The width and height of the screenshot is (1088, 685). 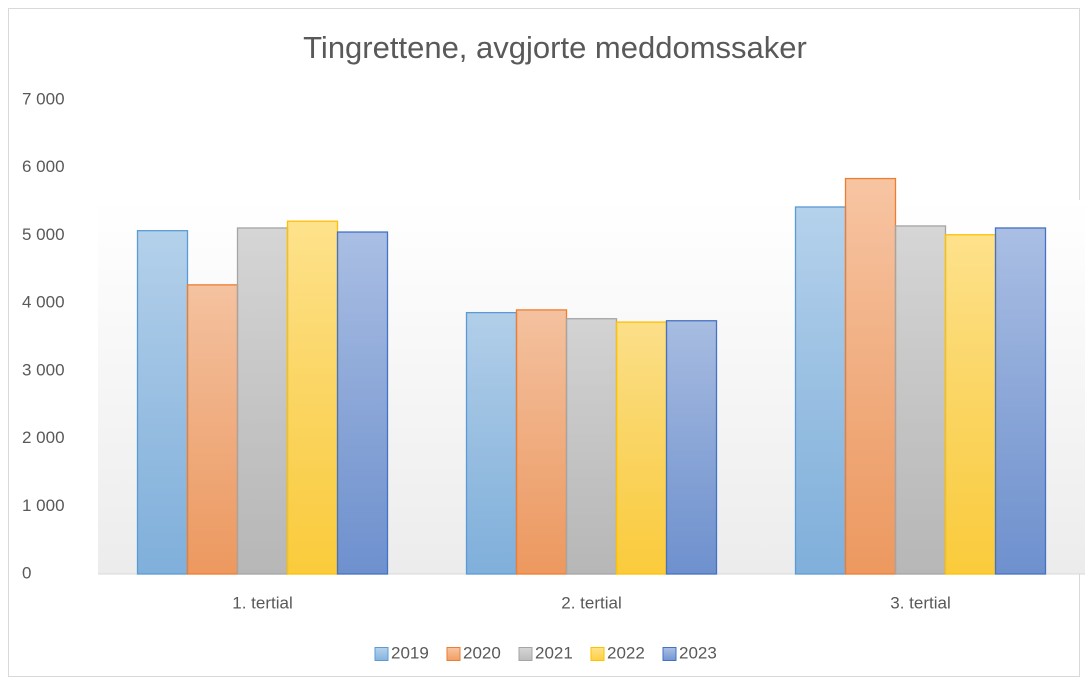 What do you see at coordinates (43, 369) in the screenshot?
I see `y-tick-label: 3 000` at bounding box center [43, 369].